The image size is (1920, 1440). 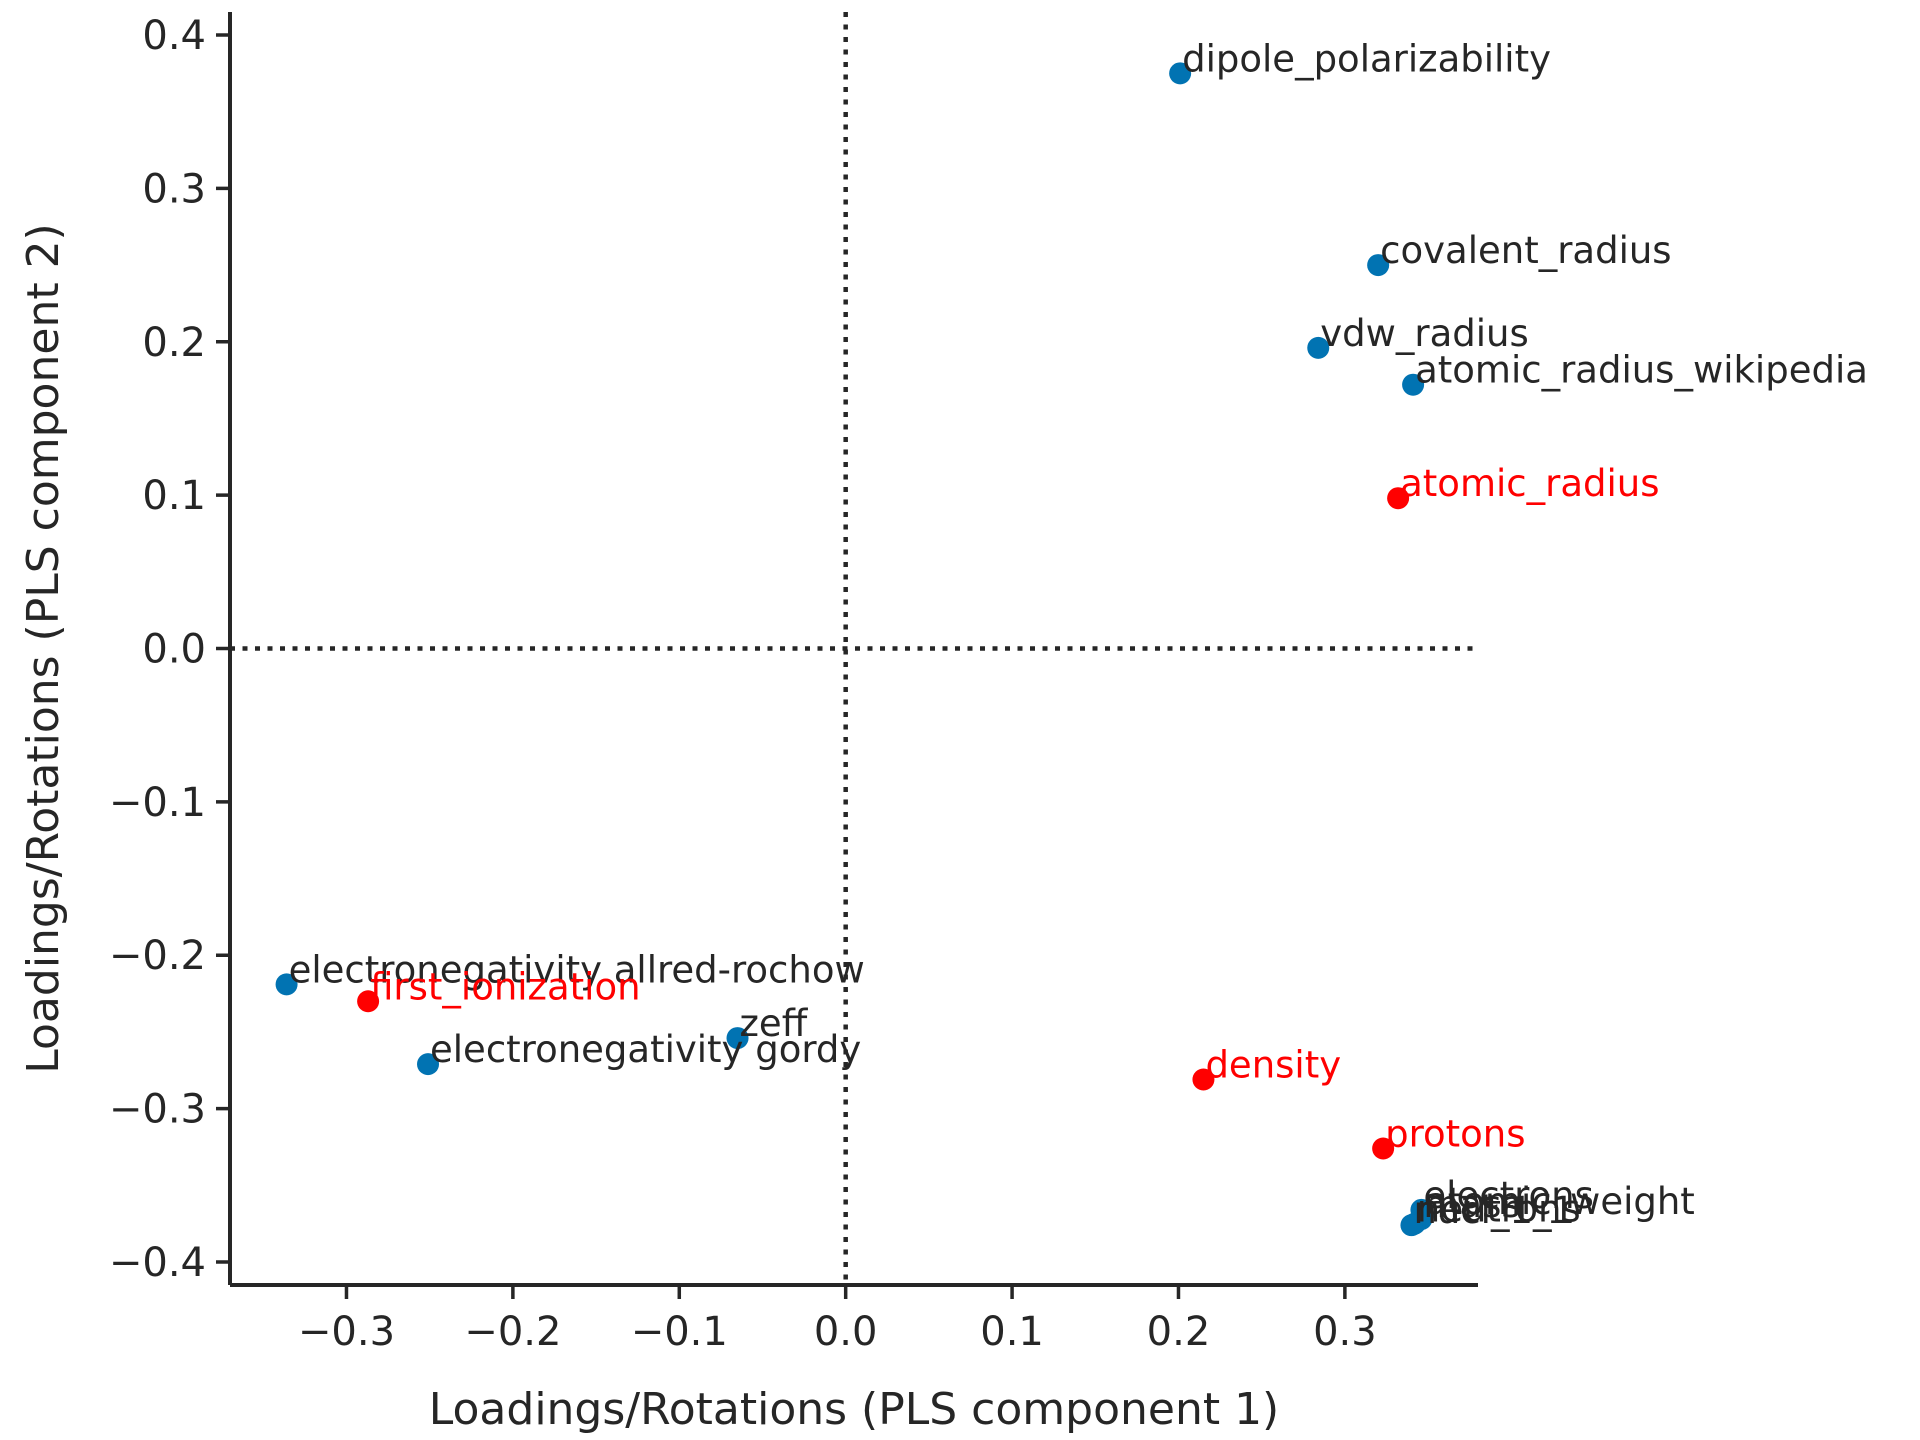 What do you see at coordinates (1455, 1133) in the screenshot?
I see `label-protons: protons` at bounding box center [1455, 1133].